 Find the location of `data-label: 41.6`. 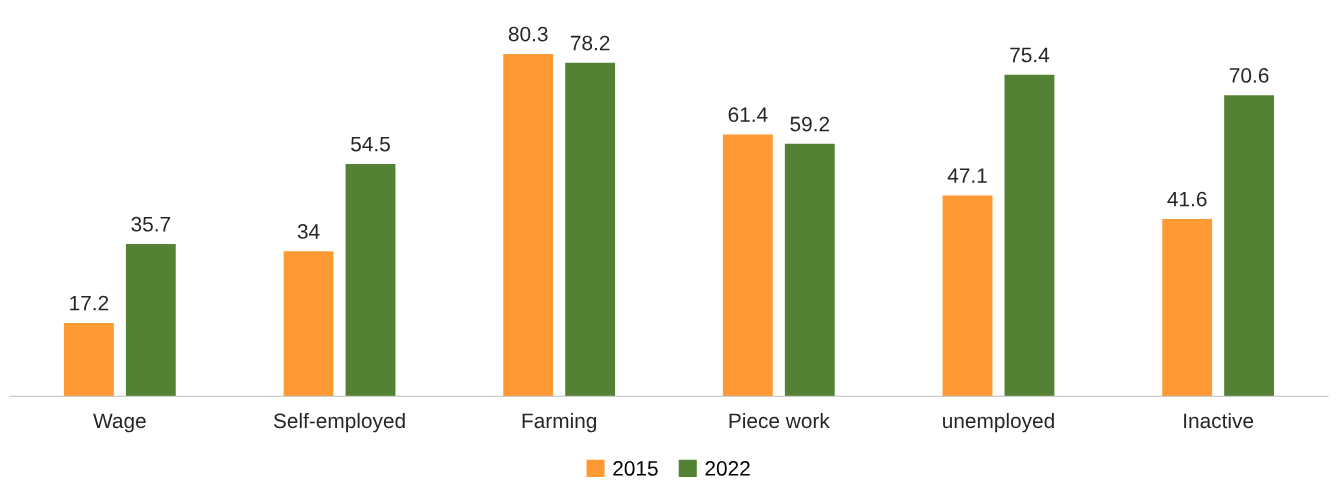

data-label: 41.6 is located at coordinates (1187, 199).